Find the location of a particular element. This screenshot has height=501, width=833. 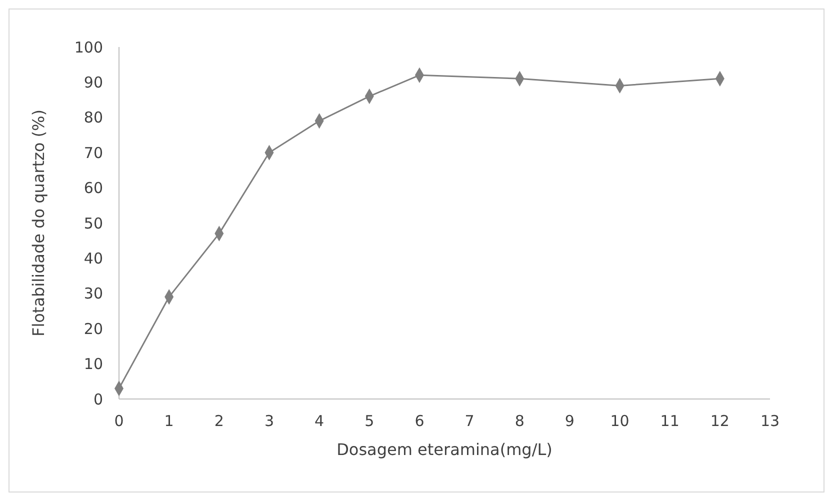

x-tick-label: 5 is located at coordinates (369, 421).